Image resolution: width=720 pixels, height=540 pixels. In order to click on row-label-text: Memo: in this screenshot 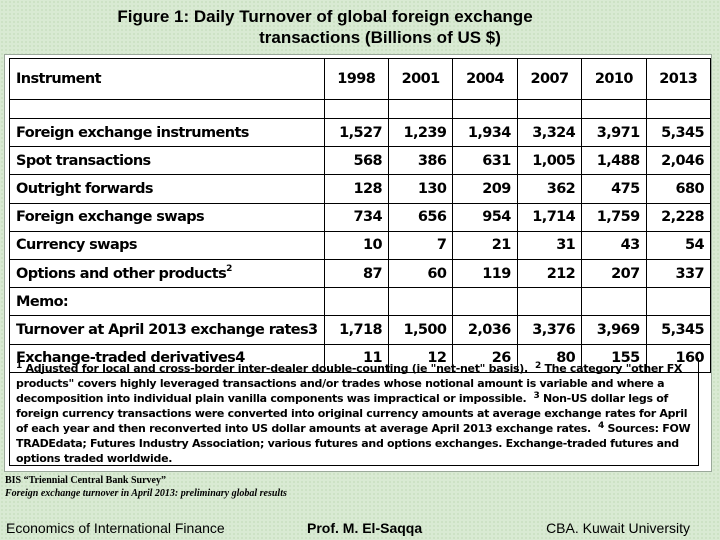, I will do `click(42, 301)`.